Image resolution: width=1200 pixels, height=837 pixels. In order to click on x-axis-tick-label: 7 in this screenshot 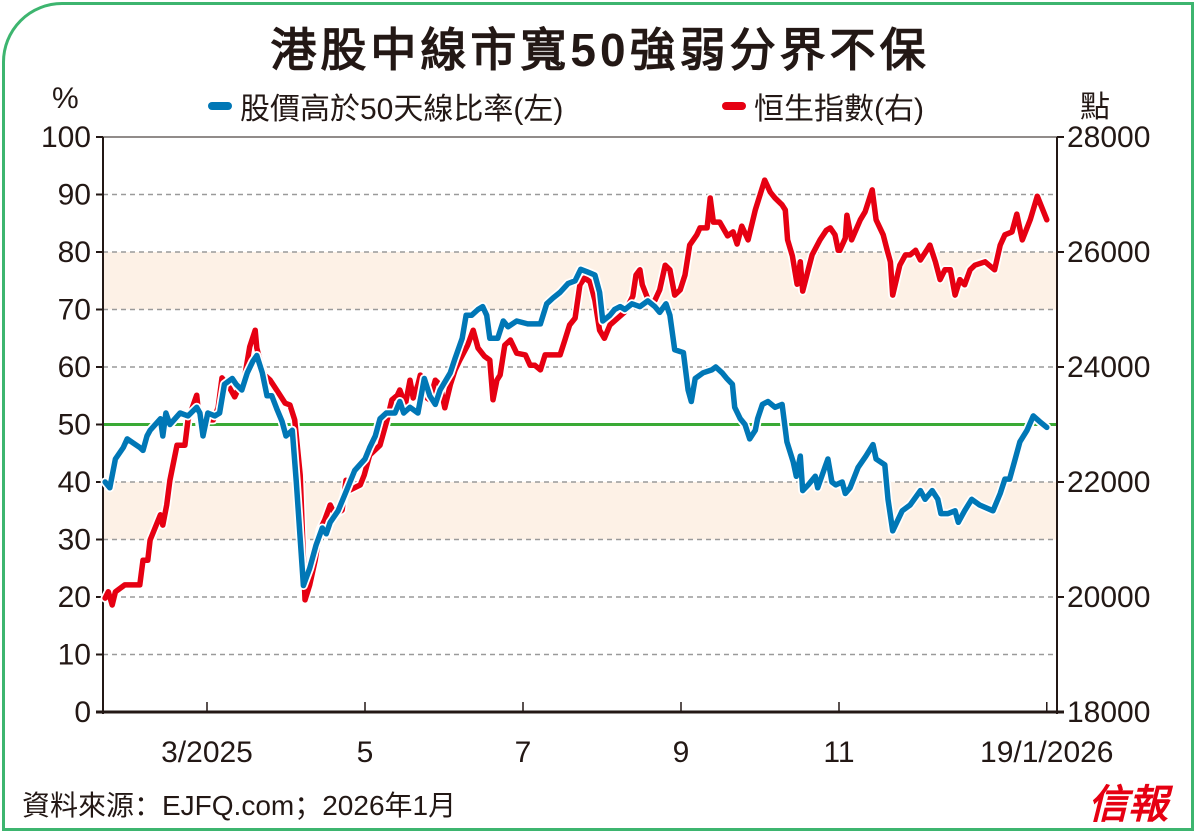, I will do `click(523, 752)`.